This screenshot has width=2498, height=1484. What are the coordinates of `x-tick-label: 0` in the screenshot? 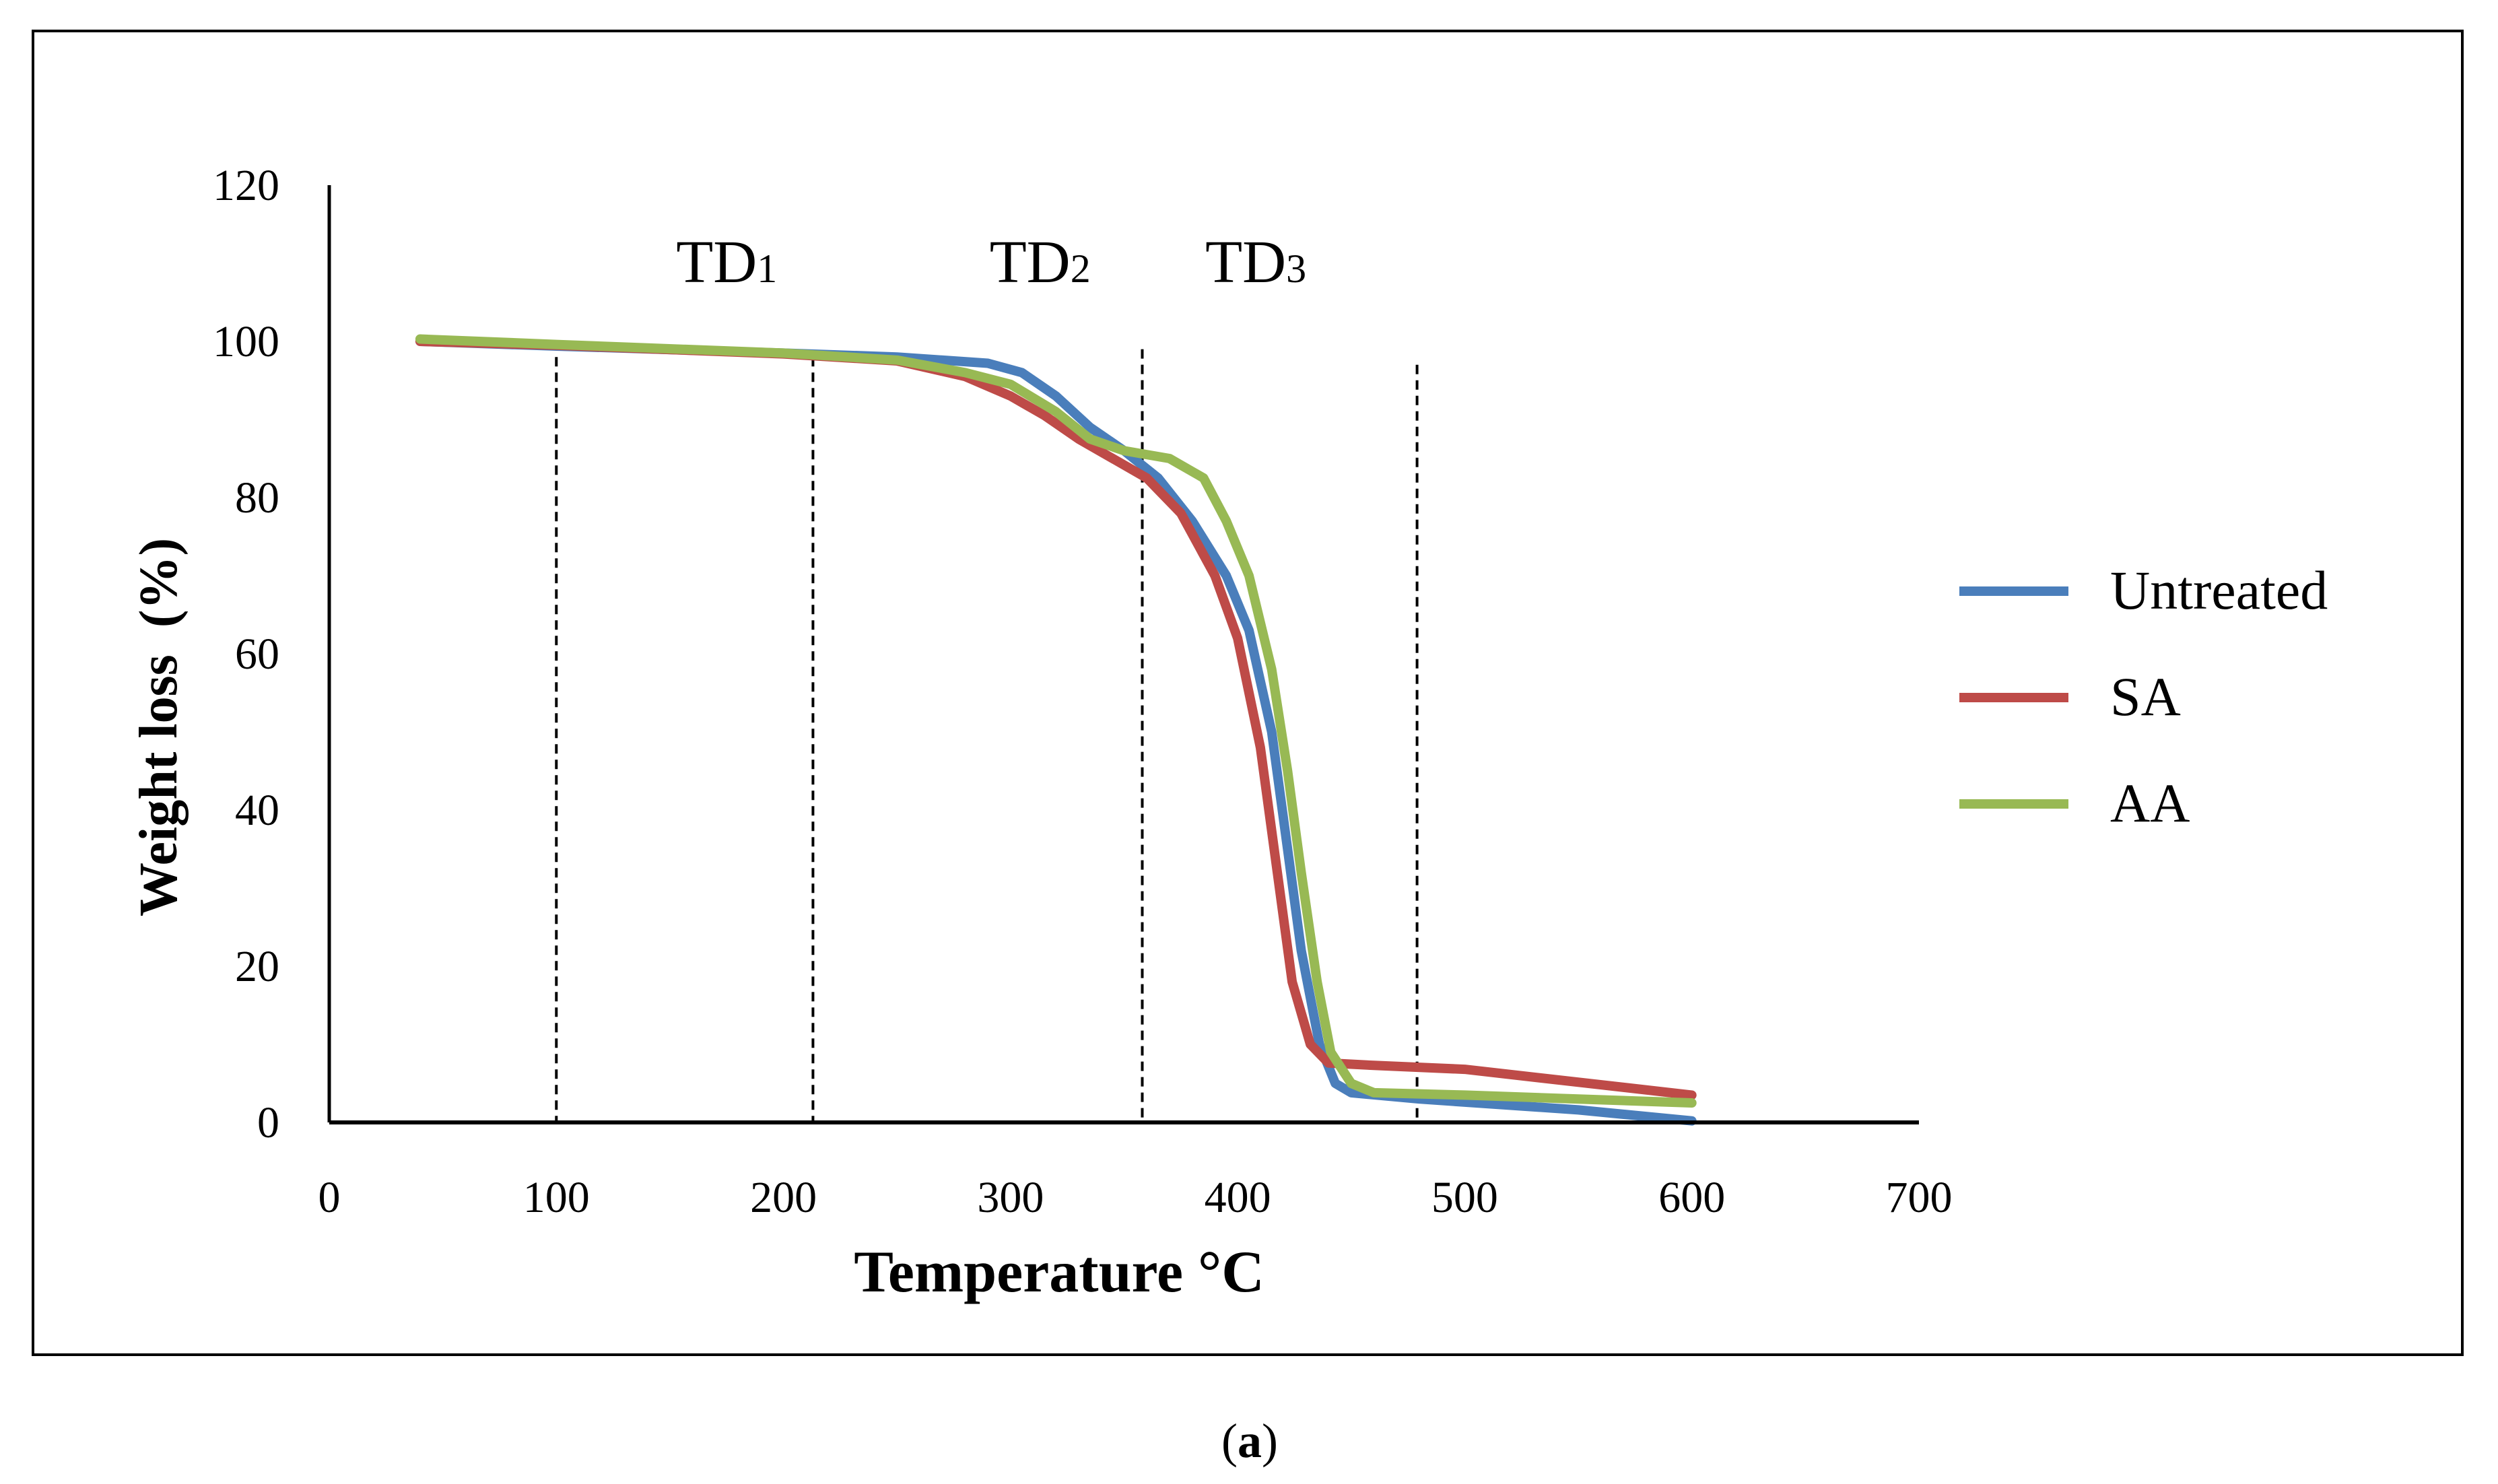 It's located at (329, 1197).